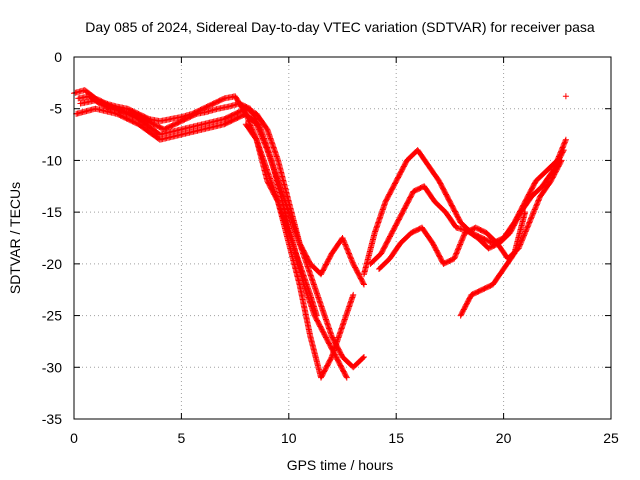 Image resolution: width=640 pixels, height=480 pixels. I want to click on x-tick-label: 15, so click(396, 438).